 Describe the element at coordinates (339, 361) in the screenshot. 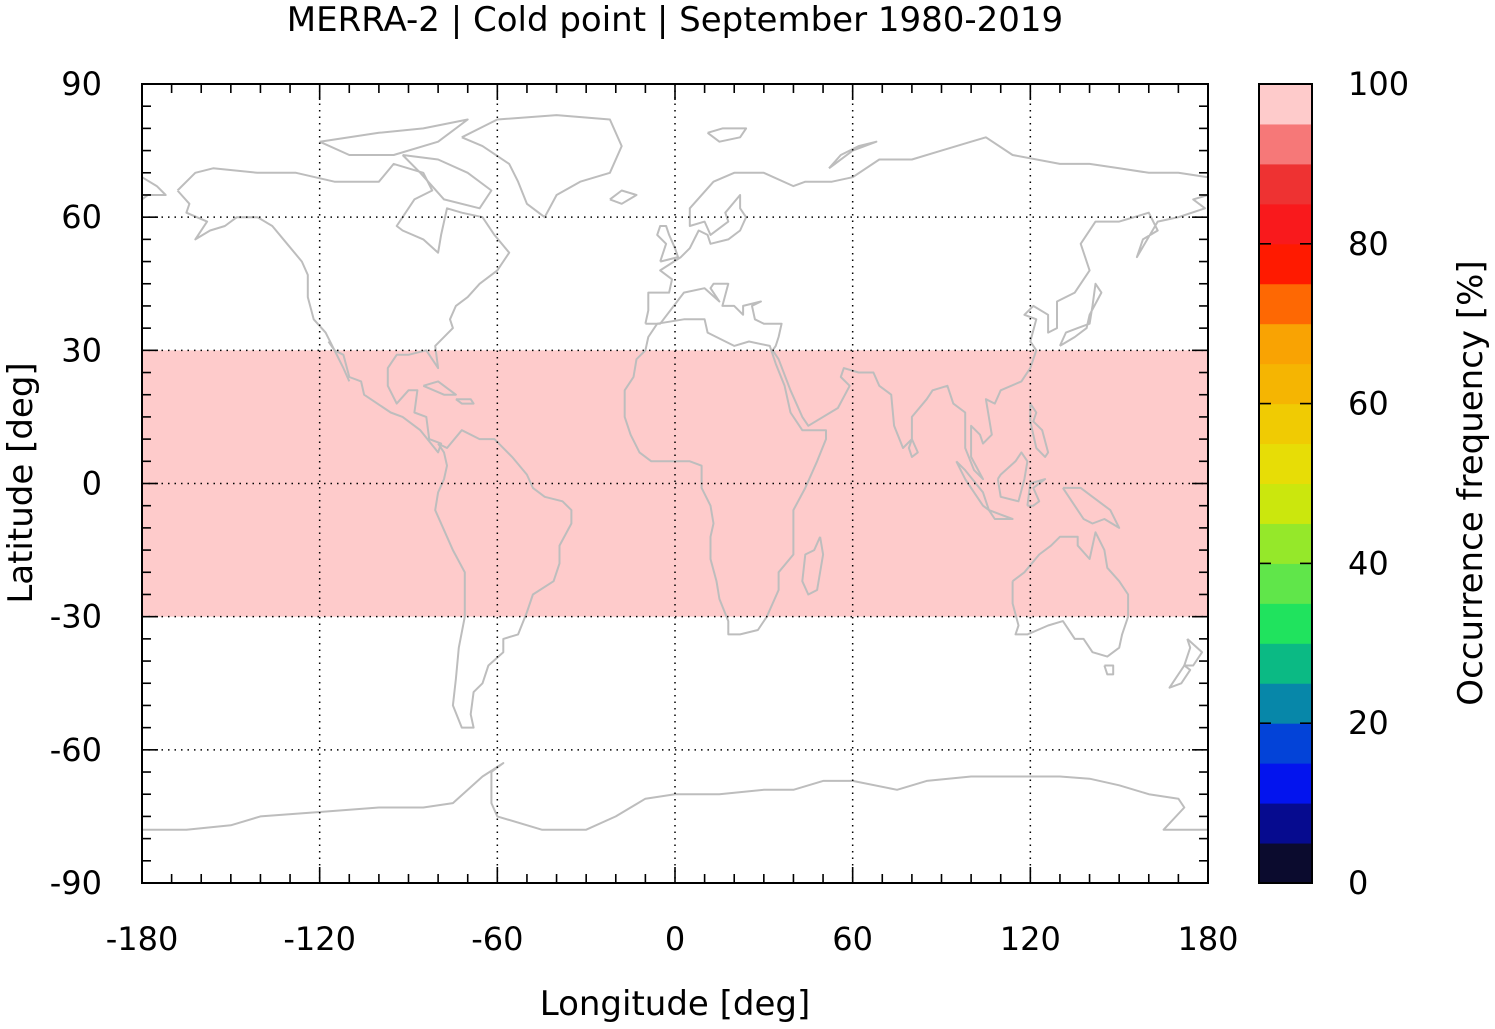

I see `coast-baja` at that location.